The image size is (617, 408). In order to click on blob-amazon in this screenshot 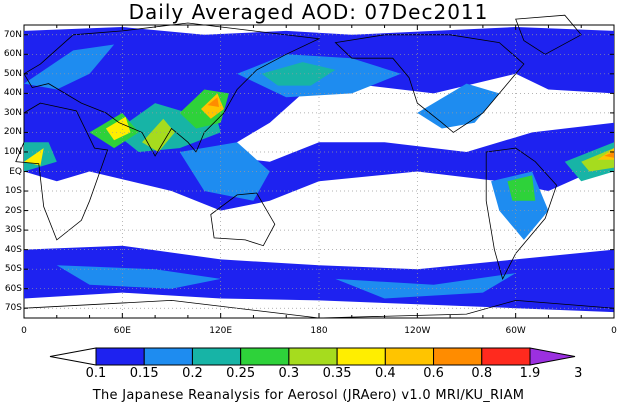, I will do `click(521, 188)`.